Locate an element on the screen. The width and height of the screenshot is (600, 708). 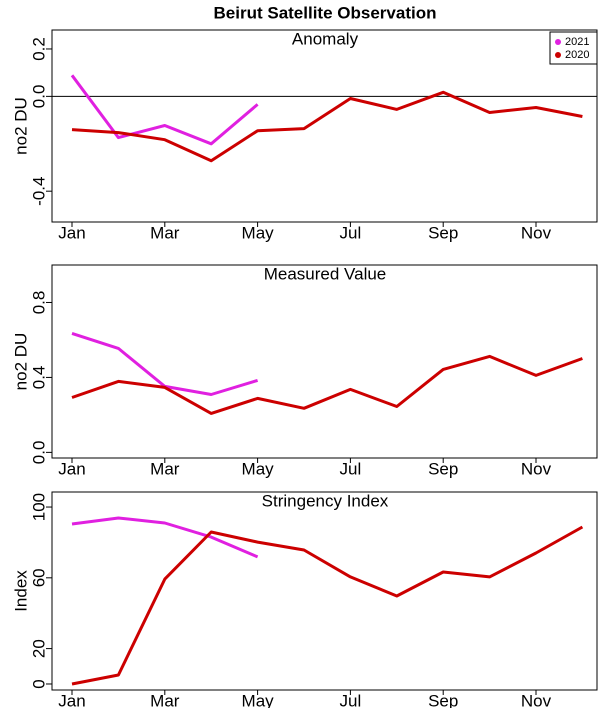
y-axis-label: Index is located at coordinates (20, 591).